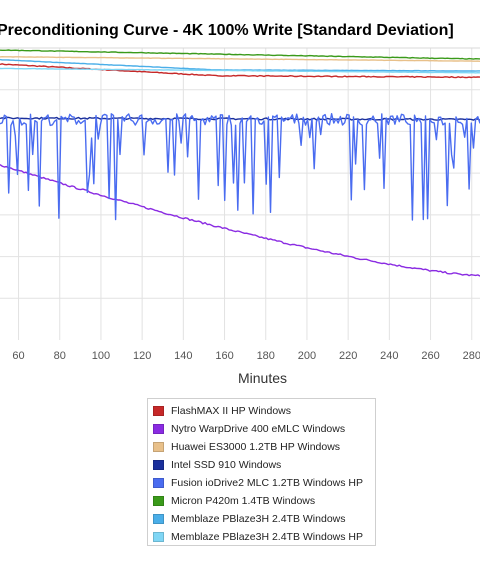  Describe the element at coordinates (101, 355) in the screenshot. I see `x-tick-label: 100` at that location.